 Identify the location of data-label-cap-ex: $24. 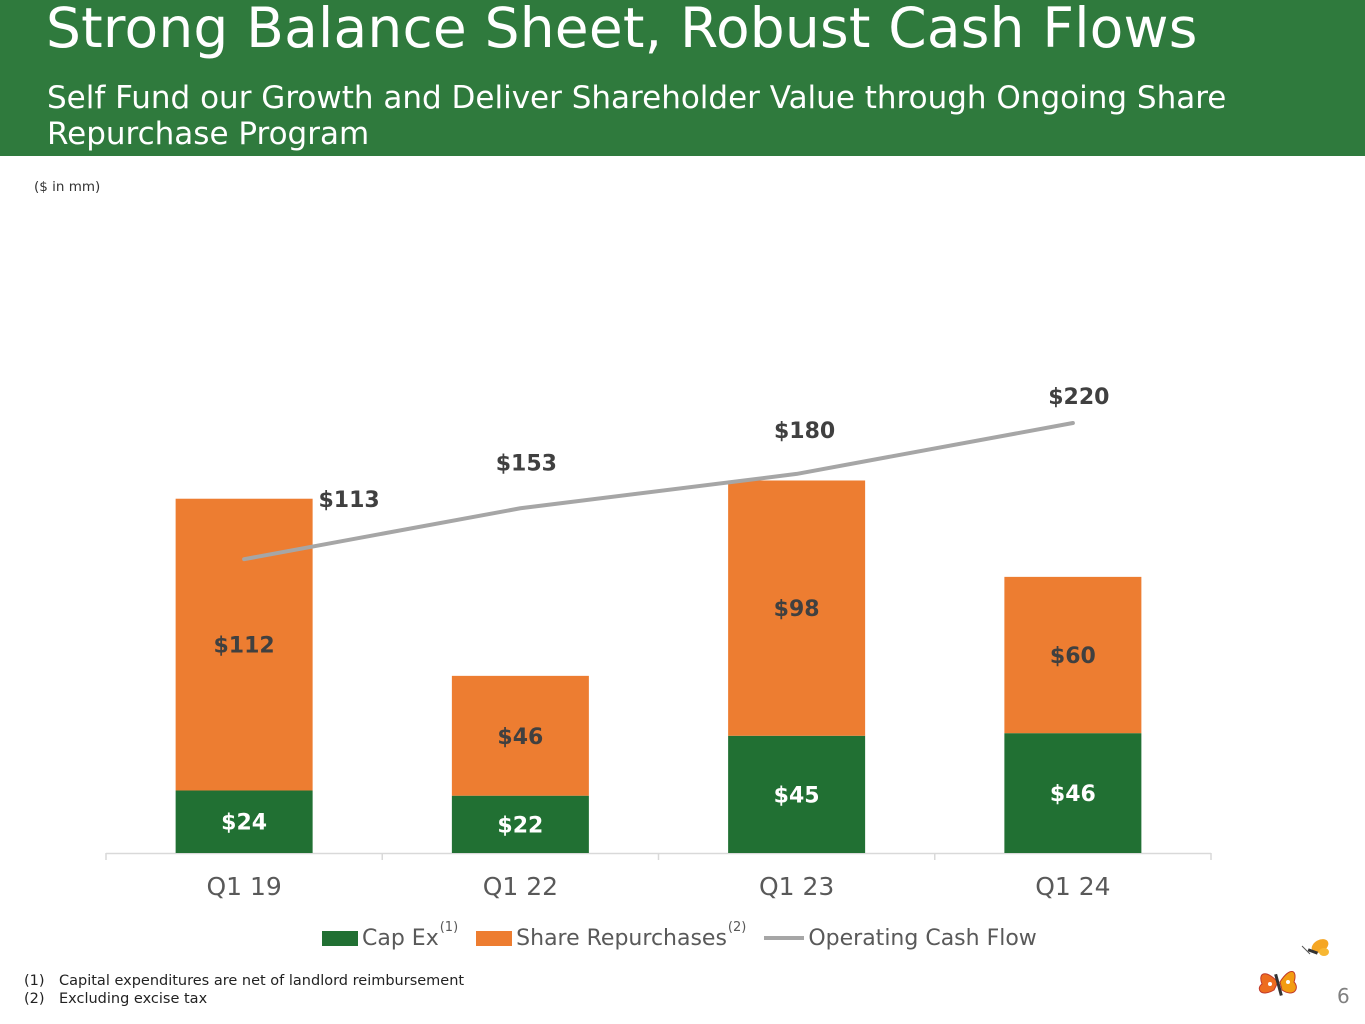
(244, 823).